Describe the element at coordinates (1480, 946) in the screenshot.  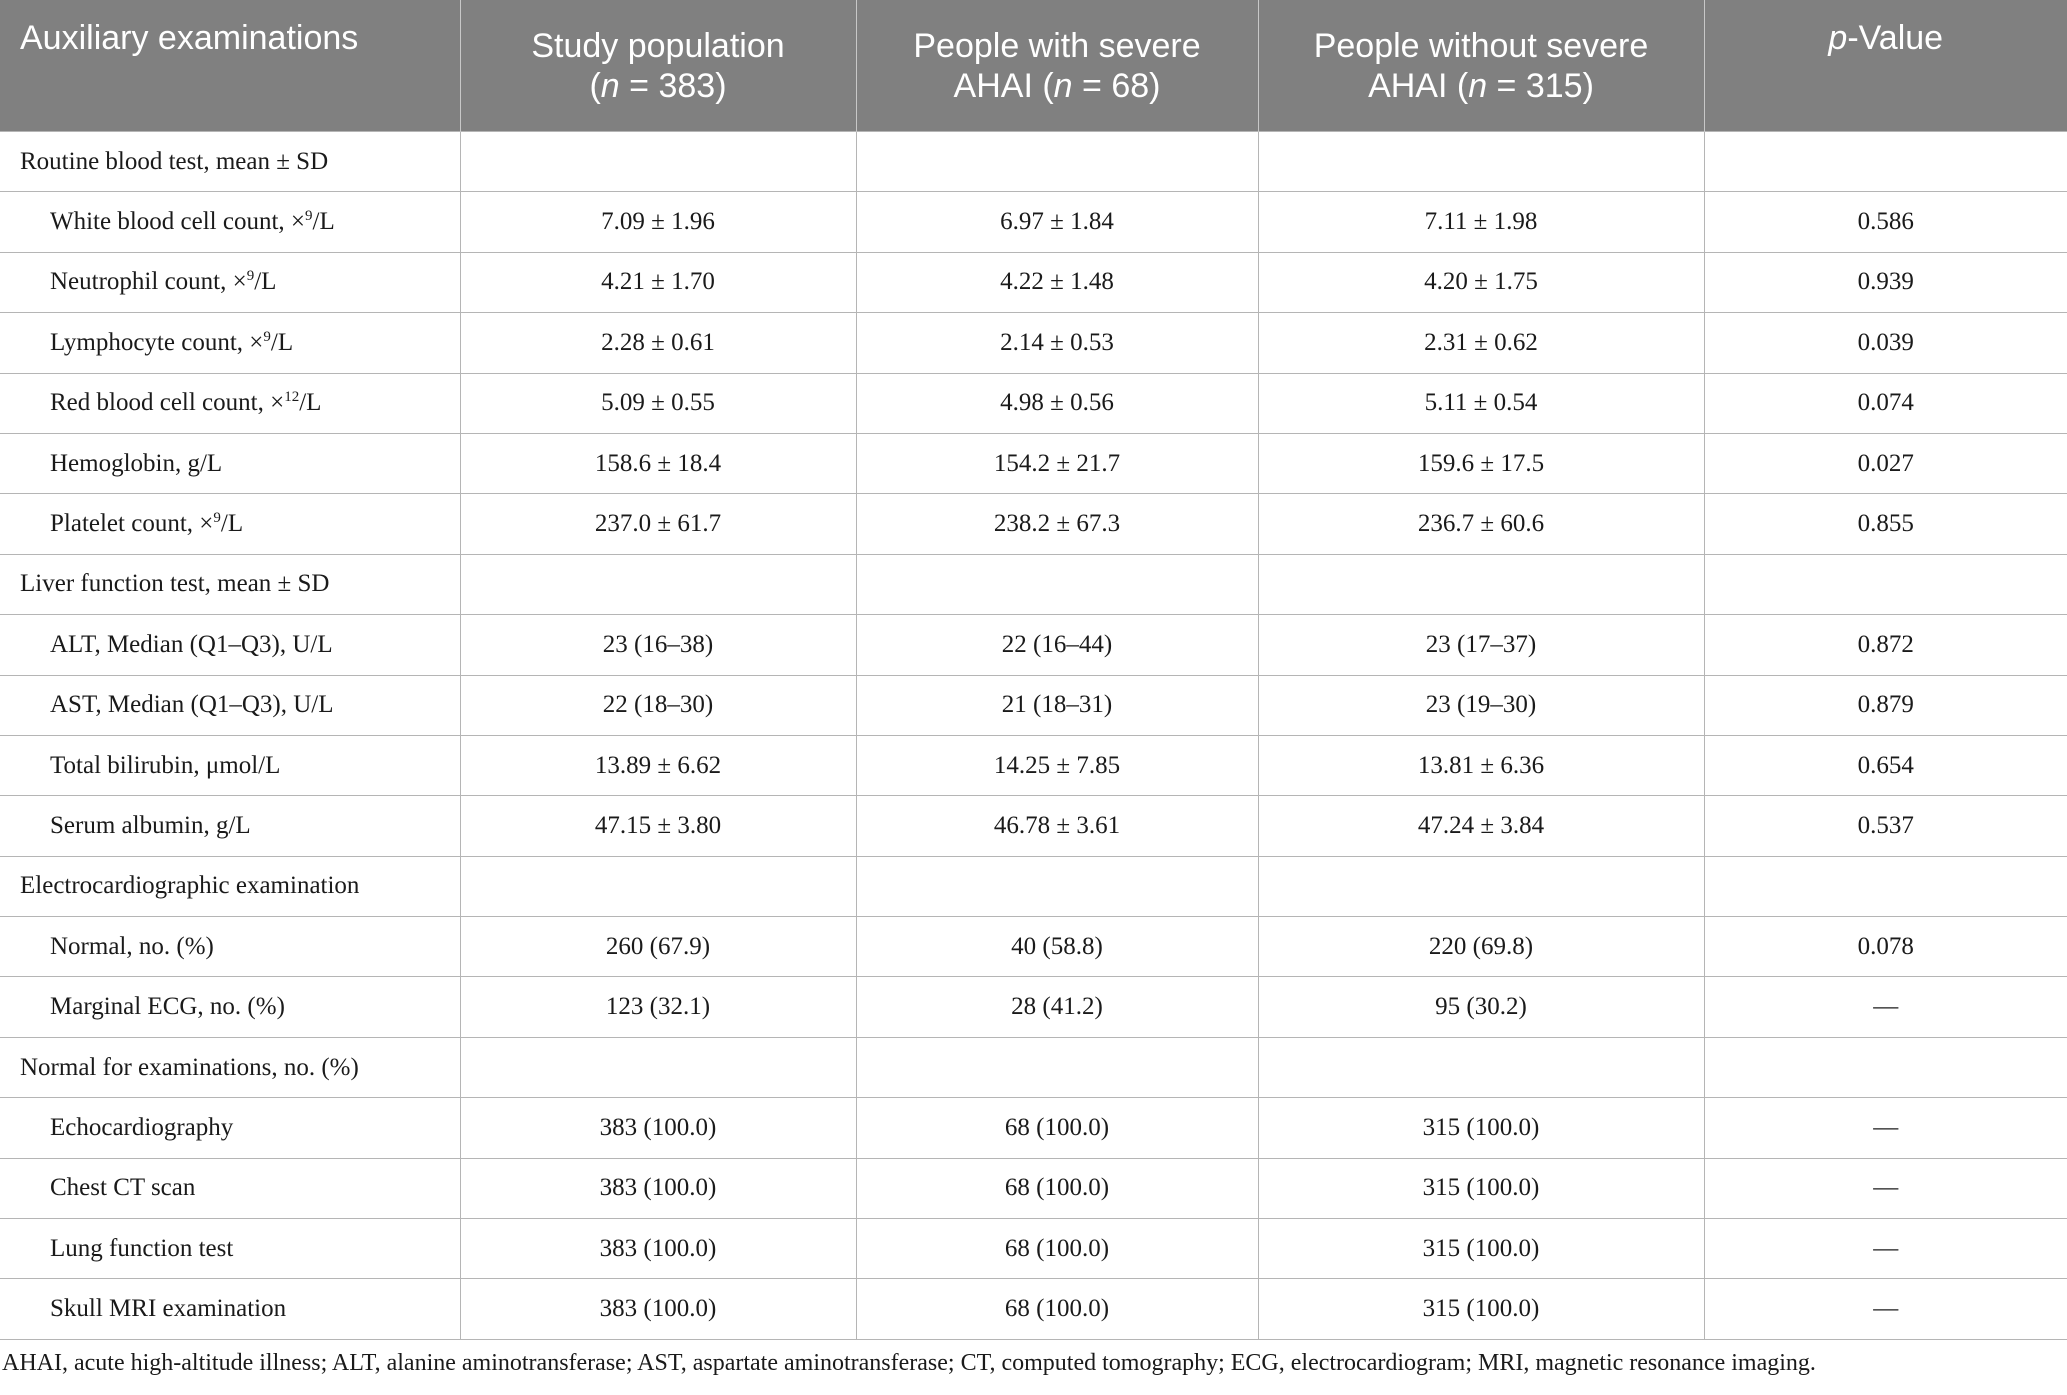
I see `without-severe-ahai-cell: 220 (69.8)` at that location.